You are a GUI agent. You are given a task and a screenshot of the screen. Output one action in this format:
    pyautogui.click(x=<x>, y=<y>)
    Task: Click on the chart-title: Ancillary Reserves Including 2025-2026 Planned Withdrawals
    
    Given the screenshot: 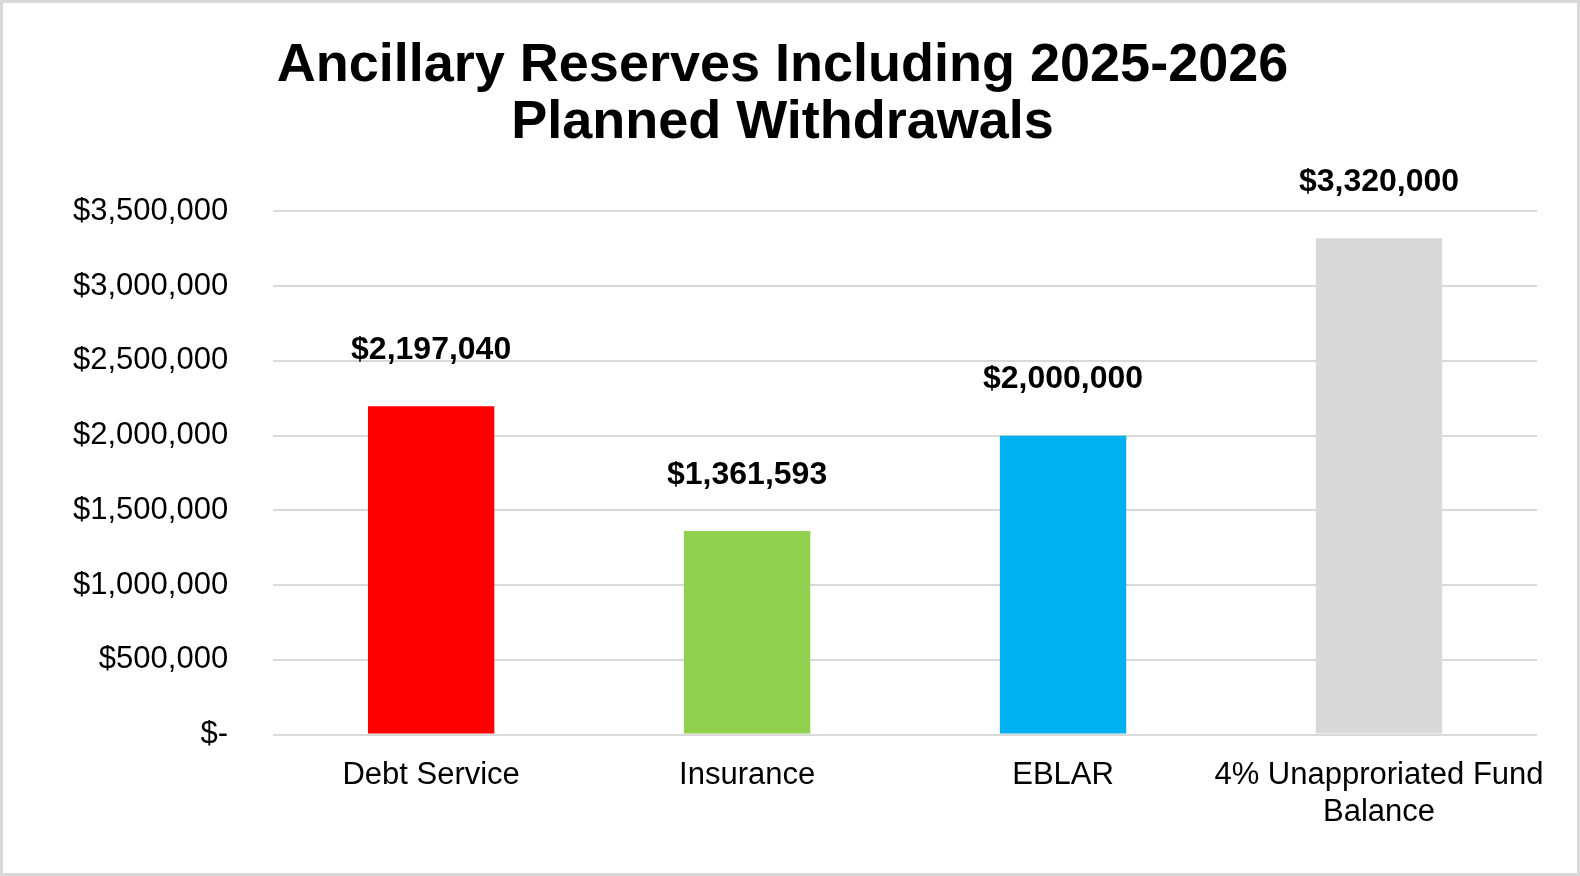 What is the action you would take?
    pyautogui.click(x=782, y=90)
    